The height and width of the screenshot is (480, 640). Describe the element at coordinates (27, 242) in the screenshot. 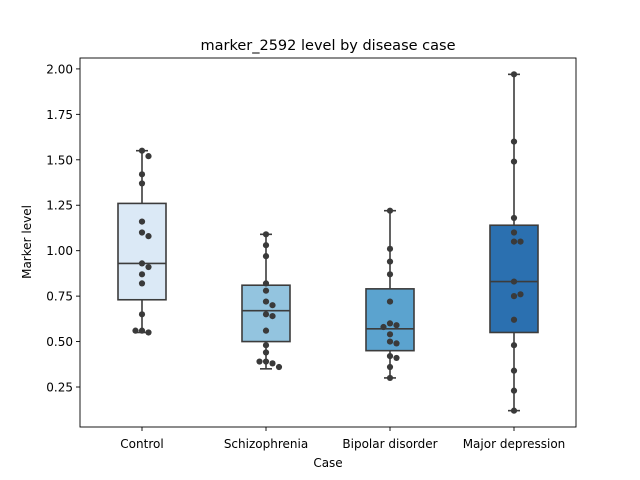

I see `y-axis-label: Marker level` at that location.